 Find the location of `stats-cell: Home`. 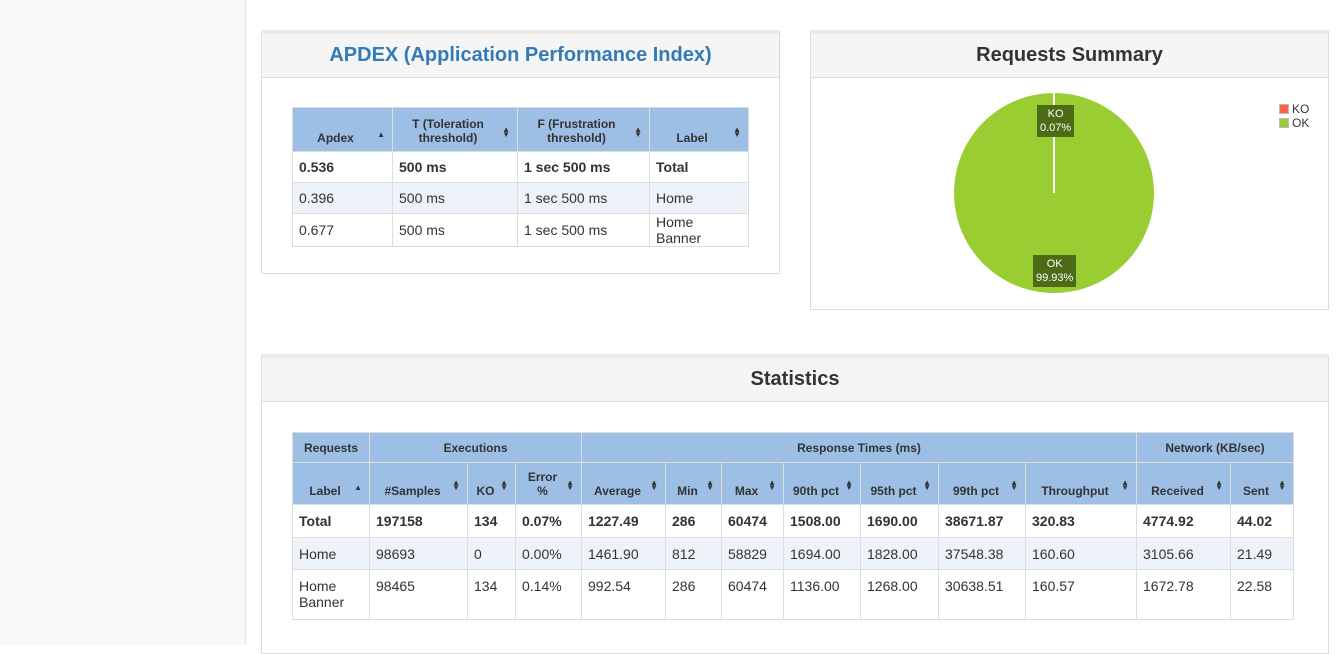

stats-cell: Home is located at coordinates (331, 554).